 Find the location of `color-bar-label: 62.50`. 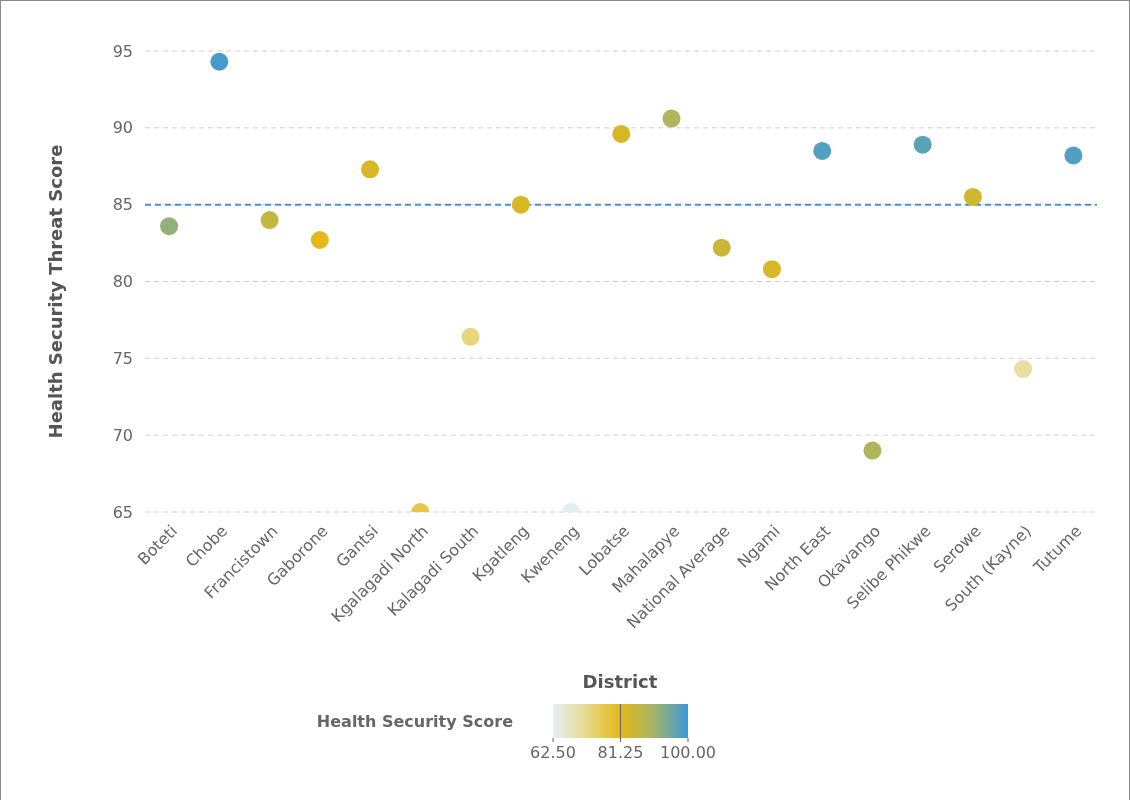

color-bar-label: 62.50 is located at coordinates (553, 752).